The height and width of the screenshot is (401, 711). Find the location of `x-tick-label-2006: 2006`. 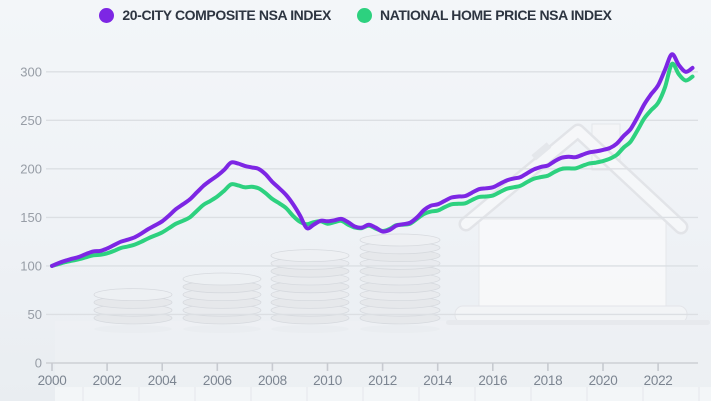

x-tick-label-2006: 2006 is located at coordinates (217, 380).